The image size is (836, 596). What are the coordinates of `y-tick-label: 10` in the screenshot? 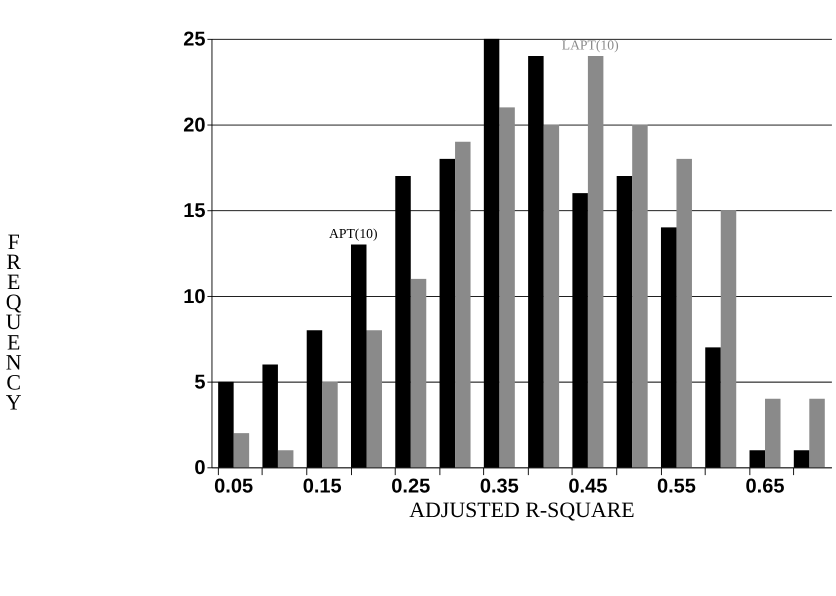 It's located at (194, 297).